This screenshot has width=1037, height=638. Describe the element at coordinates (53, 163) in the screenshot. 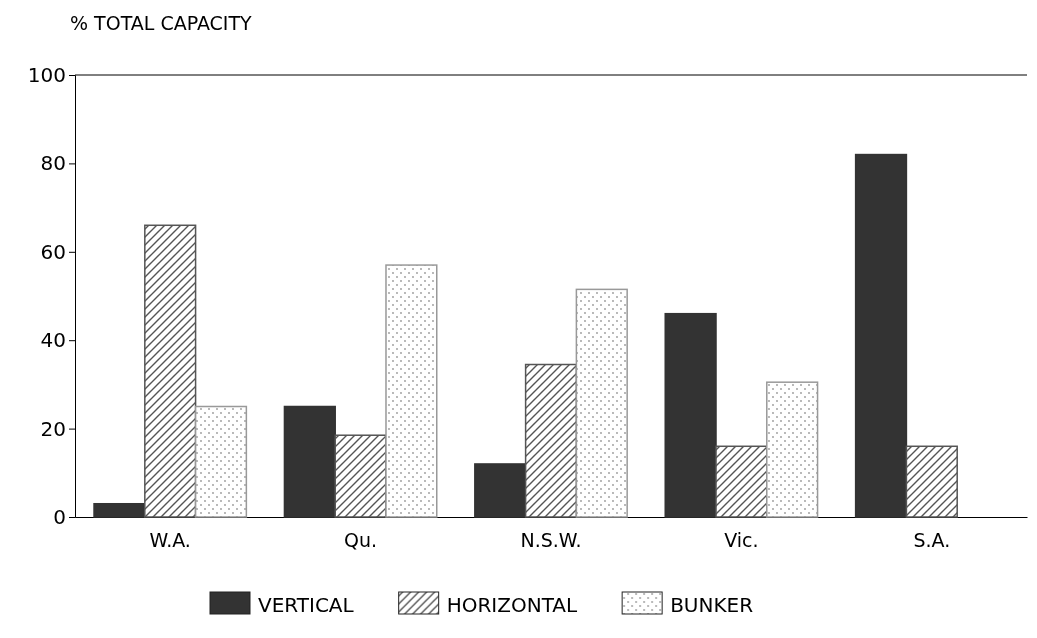

I see `y-tick-label: 80` at that location.